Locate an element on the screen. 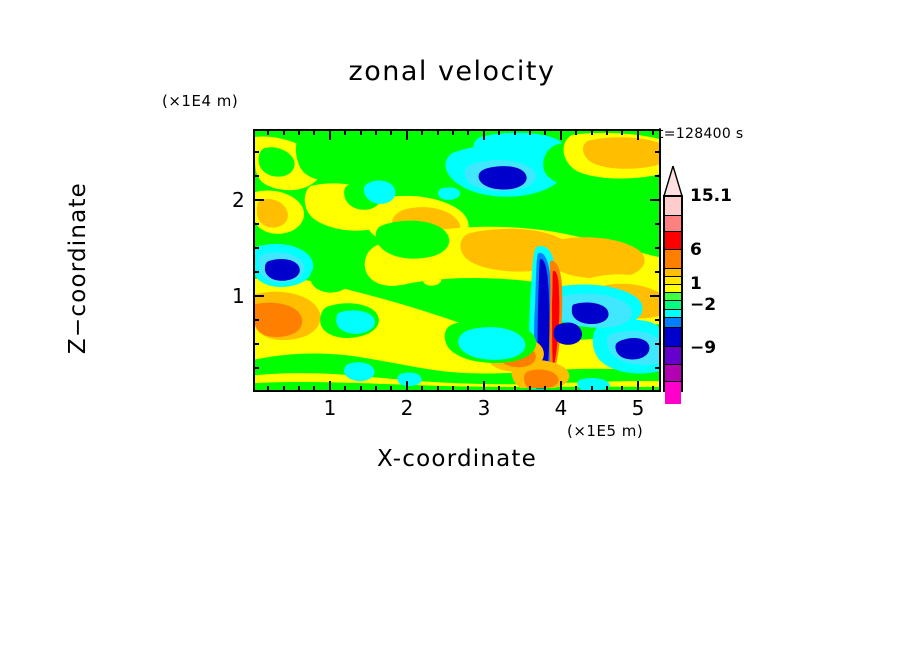 This screenshot has width=904, height=654. y-axis-unit-label: (×1E4 m) is located at coordinates (200, 101).